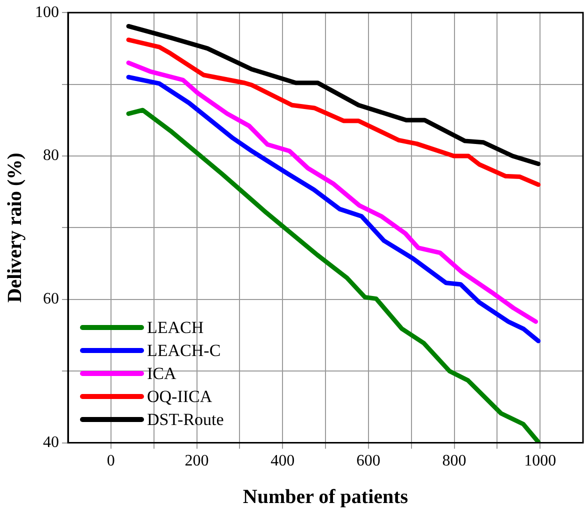 This screenshot has height=514, width=588. I want to click on y-tick-label: 60, so click(51, 299).